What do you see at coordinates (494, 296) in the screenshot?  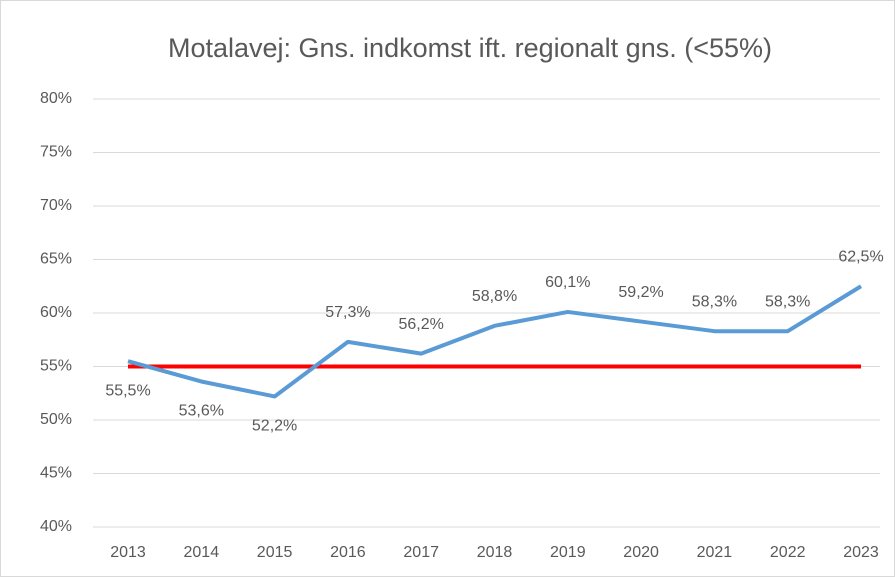 I see `data-label: 58,8%` at bounding box center [494, 296].